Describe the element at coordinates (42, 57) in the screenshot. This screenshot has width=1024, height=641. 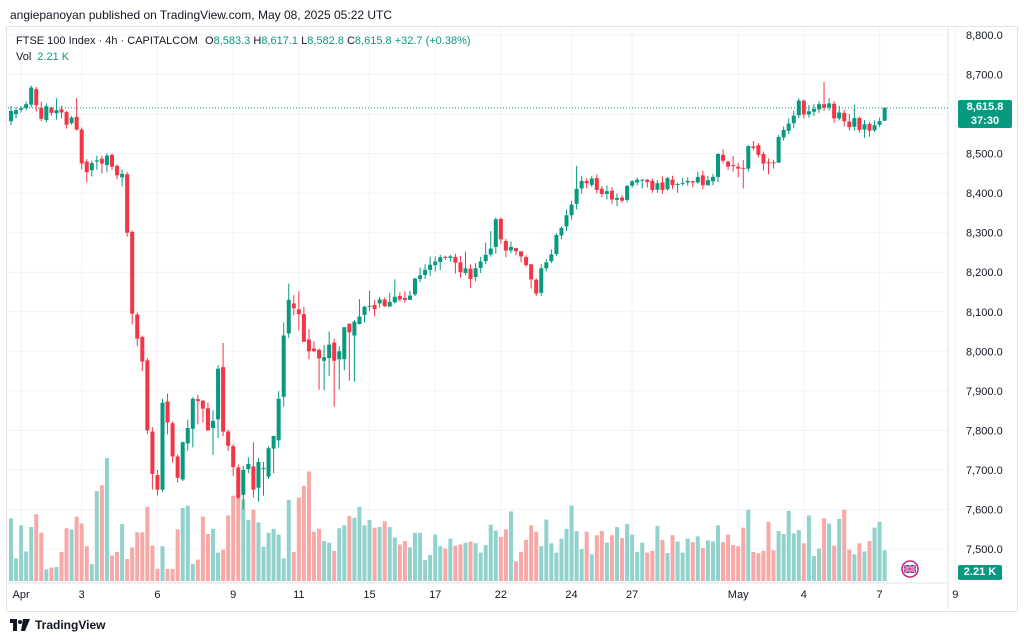
I see `volume-legend: Vol 2.21 K` at that location.